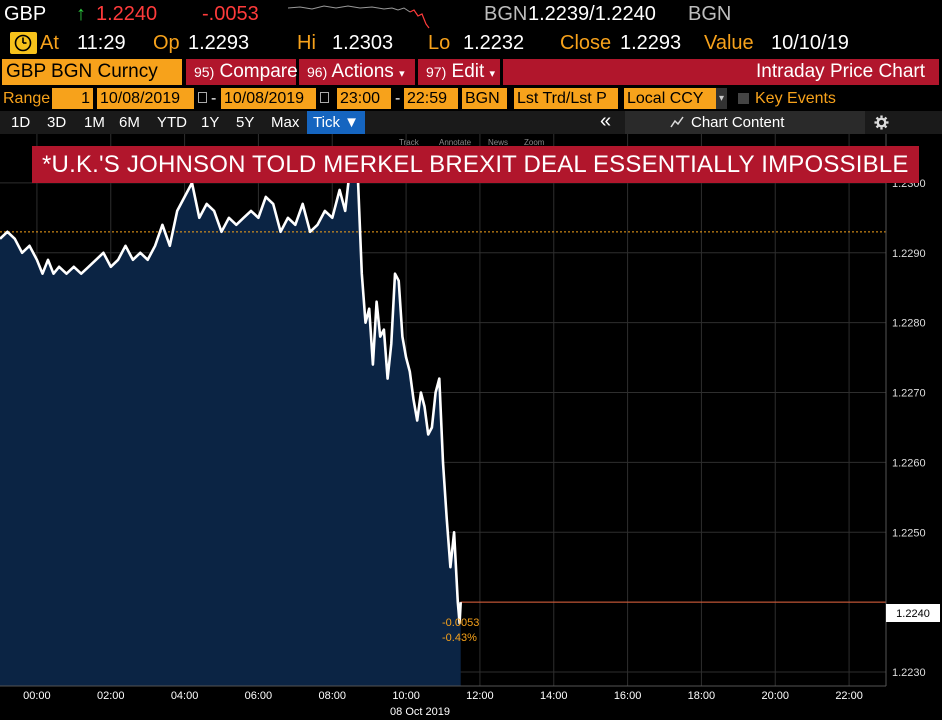 This screenshot has height=720, width=942. I want to click on change-pct-label: -0.43%, so click(459, 638).